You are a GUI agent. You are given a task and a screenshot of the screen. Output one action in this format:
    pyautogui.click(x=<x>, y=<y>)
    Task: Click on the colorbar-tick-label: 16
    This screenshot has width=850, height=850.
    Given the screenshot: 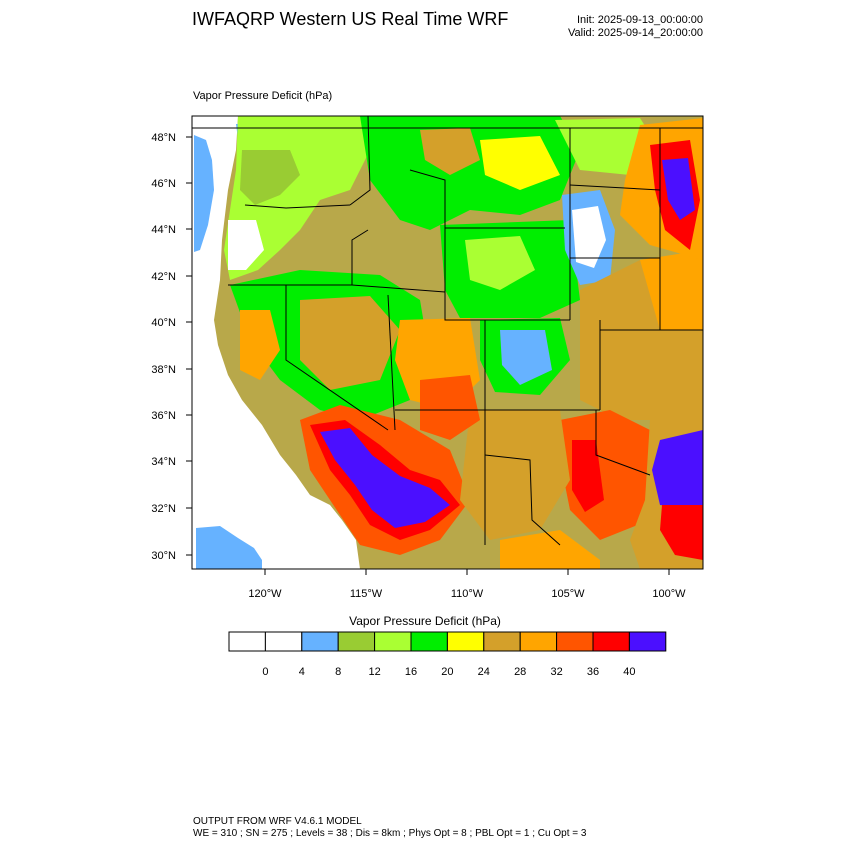 What is the action you would take?
    pyautogui.click(x=411, y=672)
    